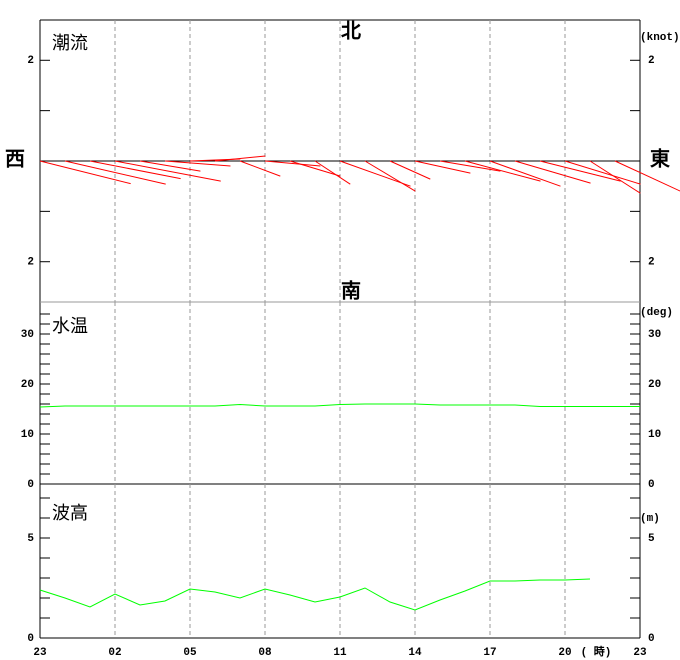  What do you see at coordinates (265, 653) in the screenshot?
I see `x-tick-label: 08` at bounding box center [265, 653].